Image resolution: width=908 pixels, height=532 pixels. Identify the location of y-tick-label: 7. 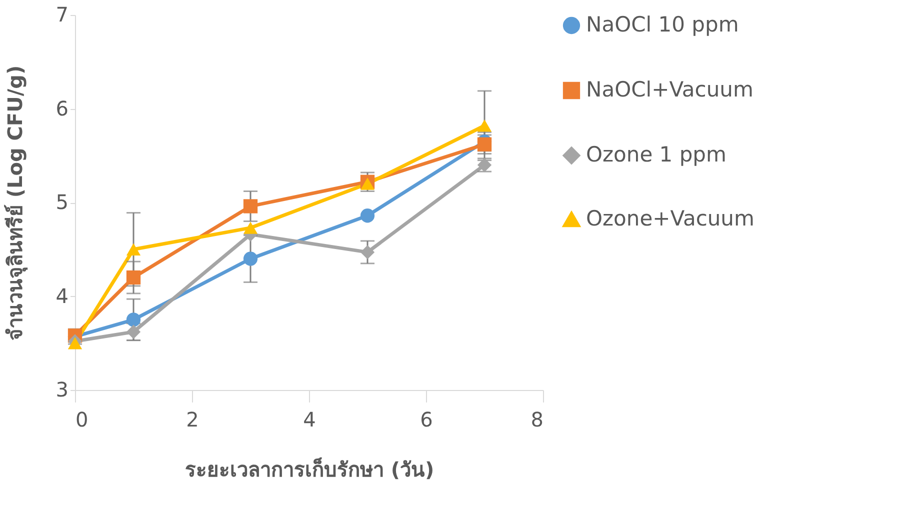
(62, 14).